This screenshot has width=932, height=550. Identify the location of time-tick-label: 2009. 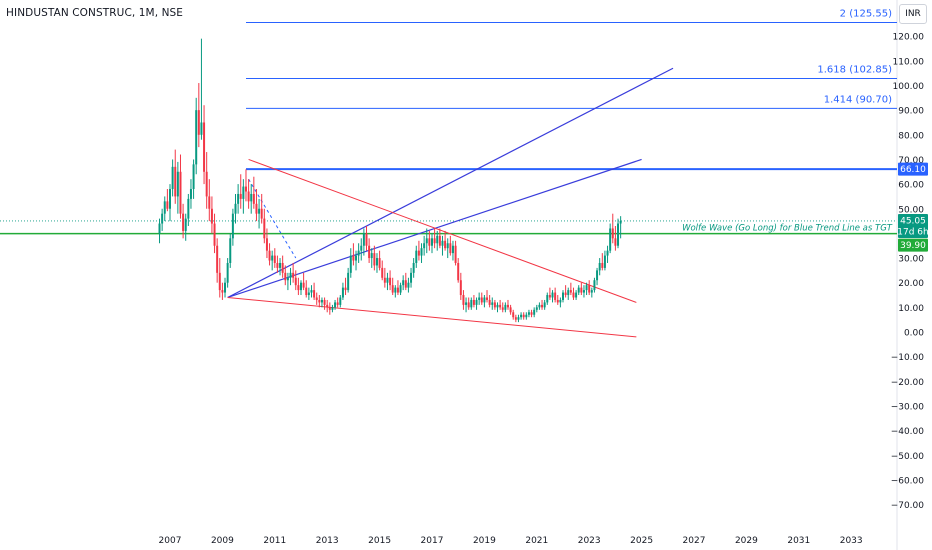
(222, 541).